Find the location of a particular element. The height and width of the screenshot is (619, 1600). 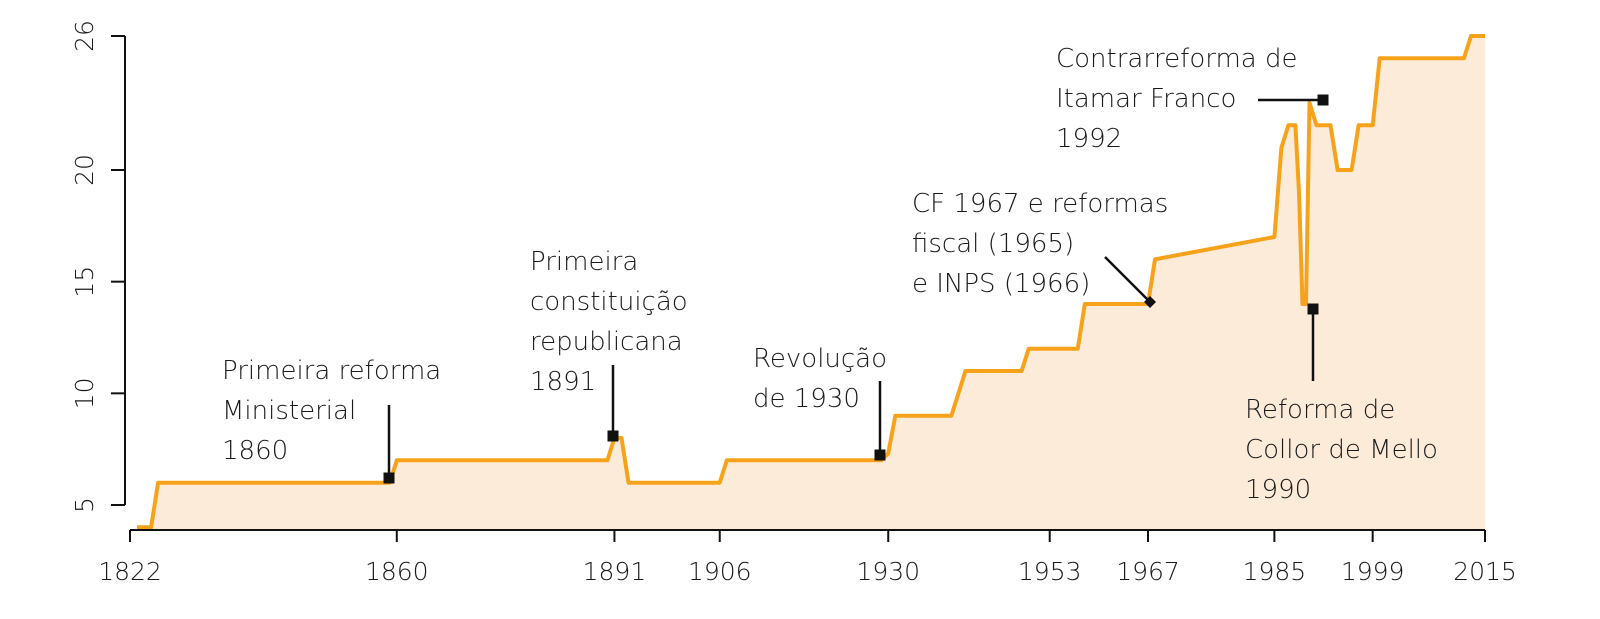

annotation-text-line: Itamar Franco is located at coordinates (1146, 99).